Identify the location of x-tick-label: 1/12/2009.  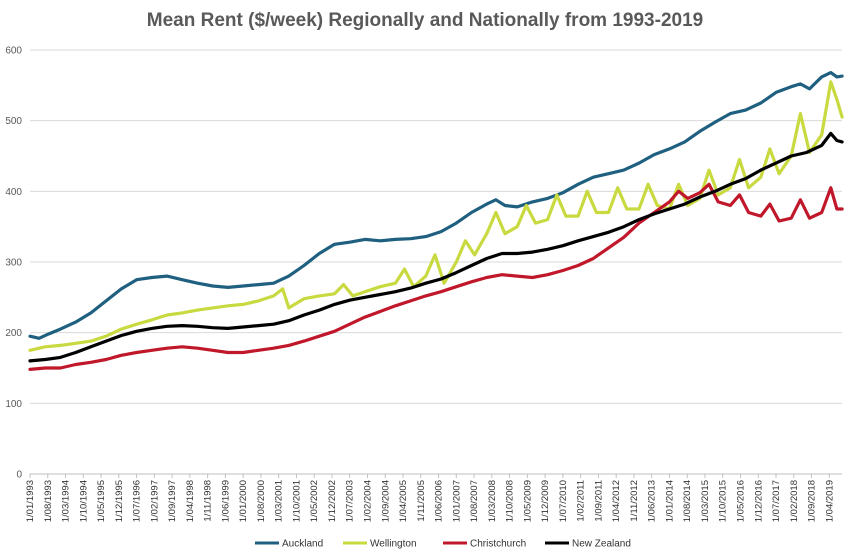
(545, 501).